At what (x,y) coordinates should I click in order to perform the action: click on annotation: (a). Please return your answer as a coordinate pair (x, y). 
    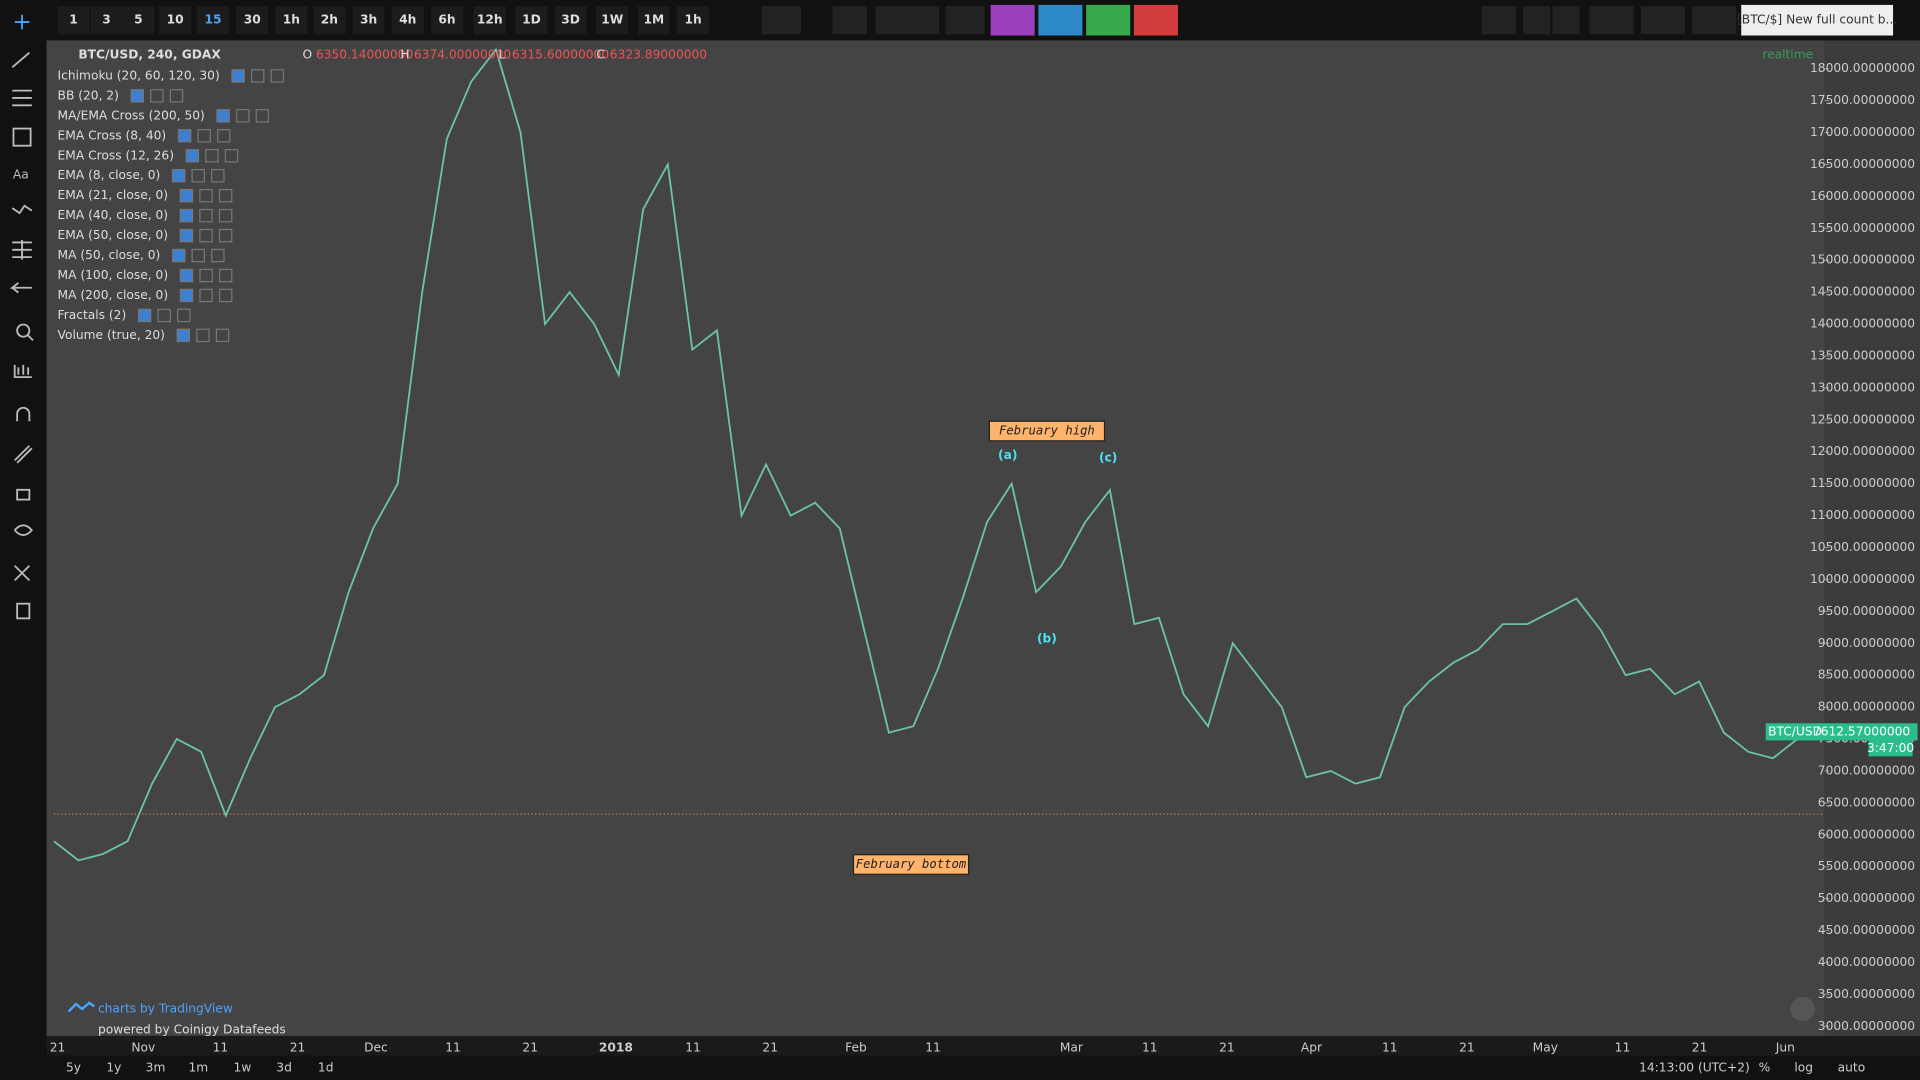
    Looking at the image, I should click on (1007, 455).